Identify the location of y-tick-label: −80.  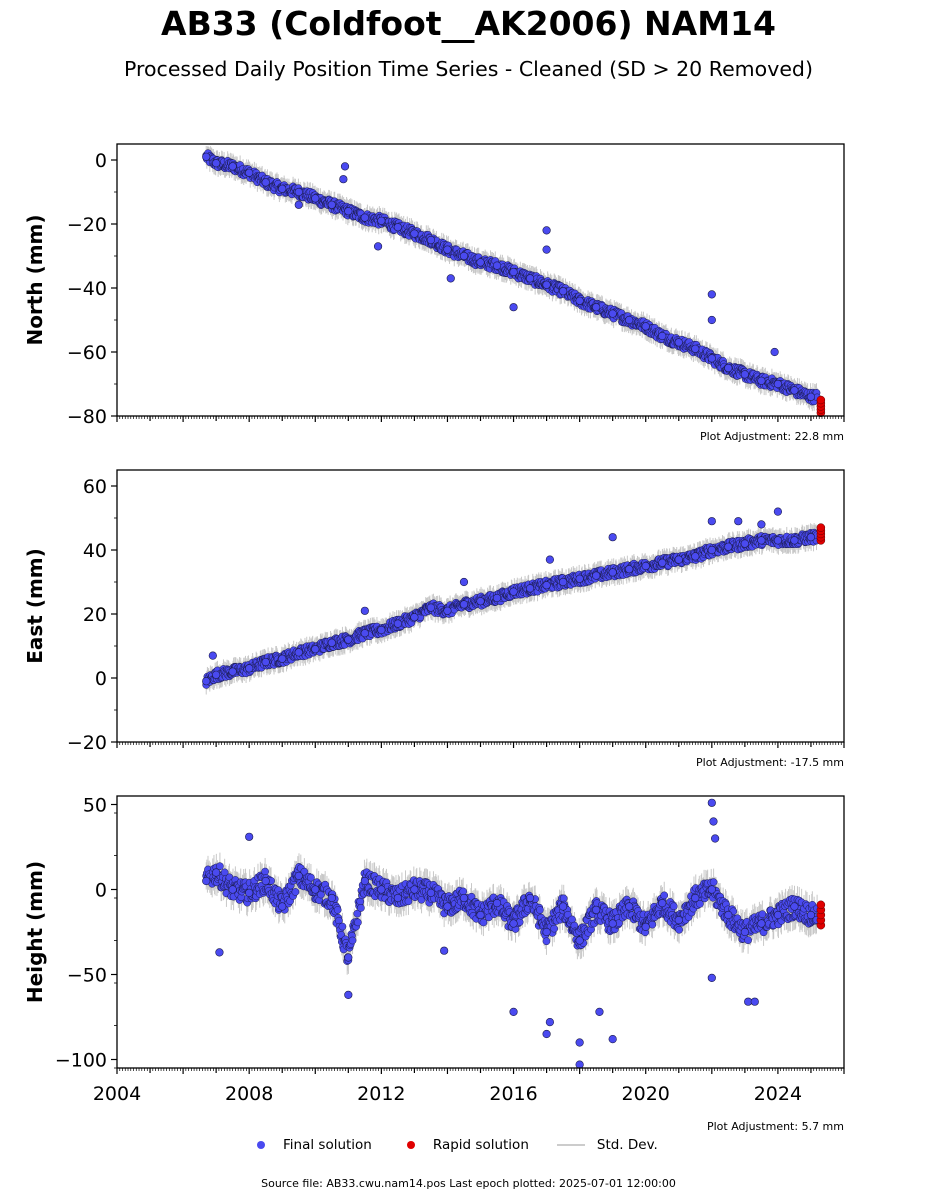
(87, 417).